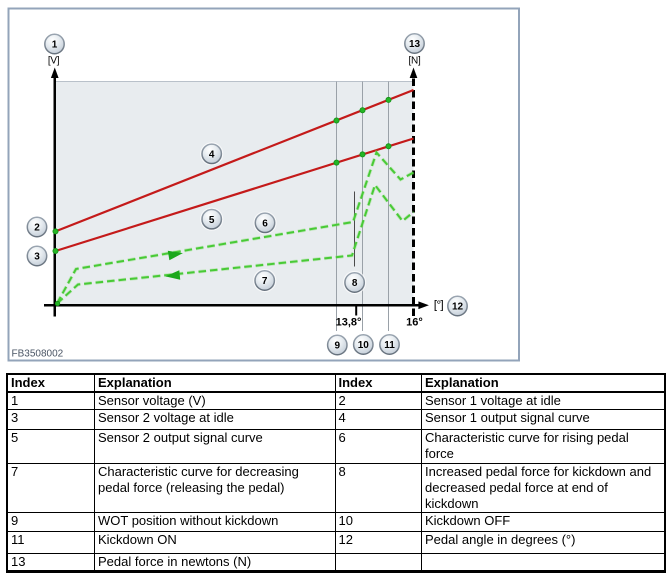  I want to click on svg-text: FB3508002, so click(38, 354).